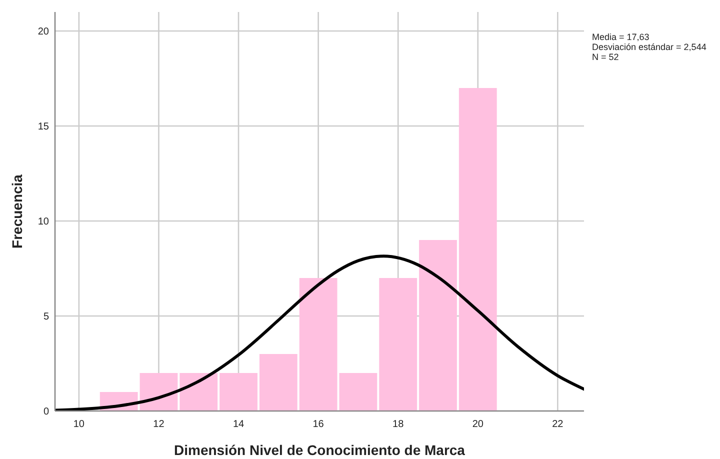 The image size is (720, 459). Describe the element at coordinates (398, 424) in the screenshot. I see `x-tick-label: 18` at that location.